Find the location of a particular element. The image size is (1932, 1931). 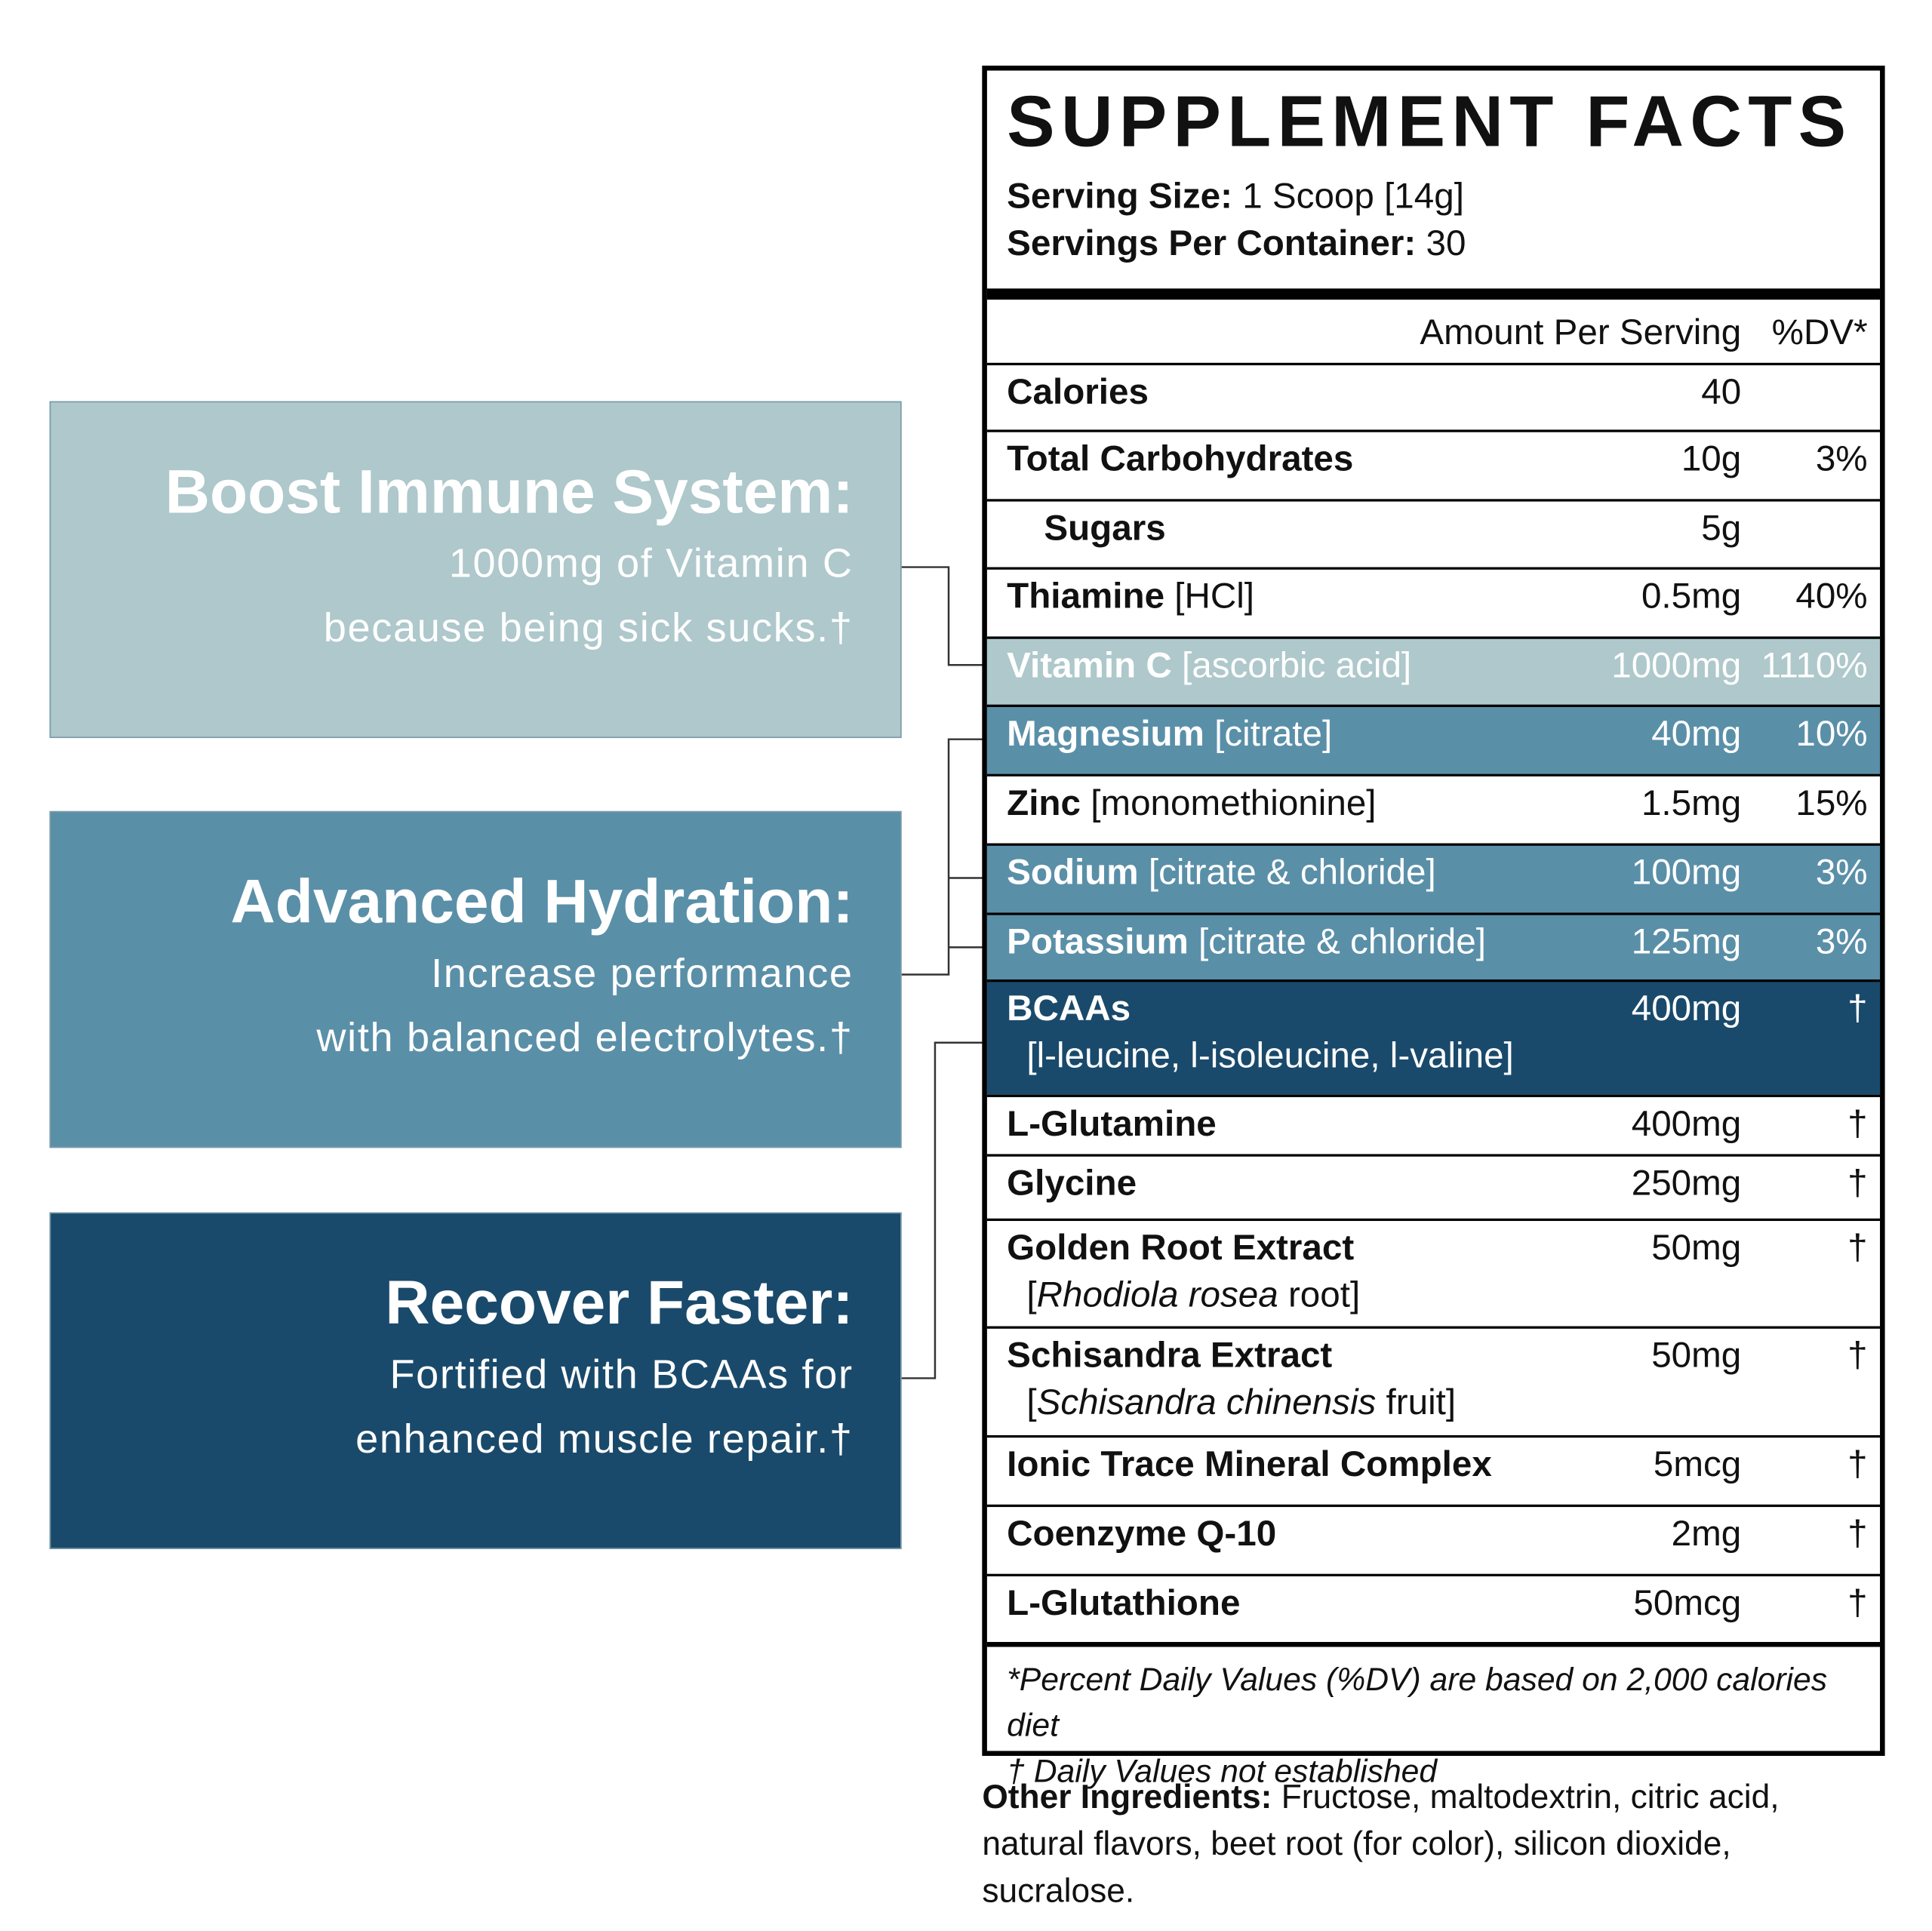

nutrient-name: Zinc is located at coordinates (1044, 803).